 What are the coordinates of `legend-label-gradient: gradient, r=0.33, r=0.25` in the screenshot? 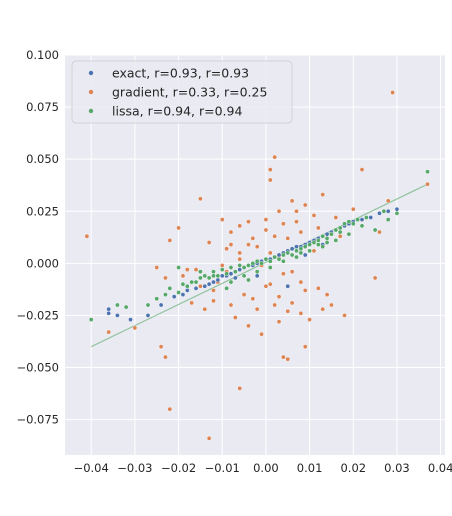 It's located at (189, 92).